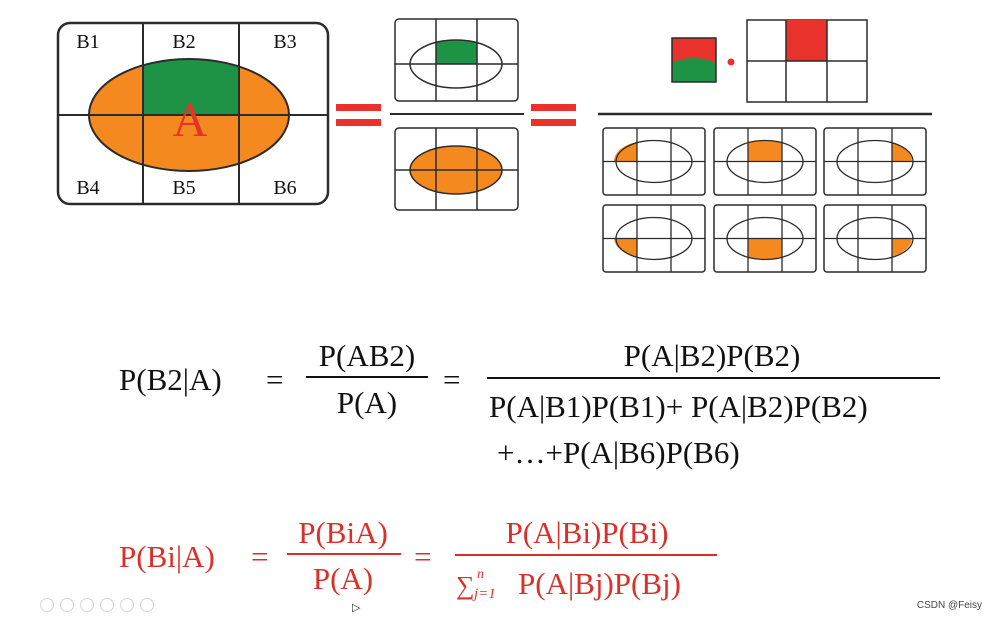  I want to click on cell-label-b4: B4, so click(87, 188).